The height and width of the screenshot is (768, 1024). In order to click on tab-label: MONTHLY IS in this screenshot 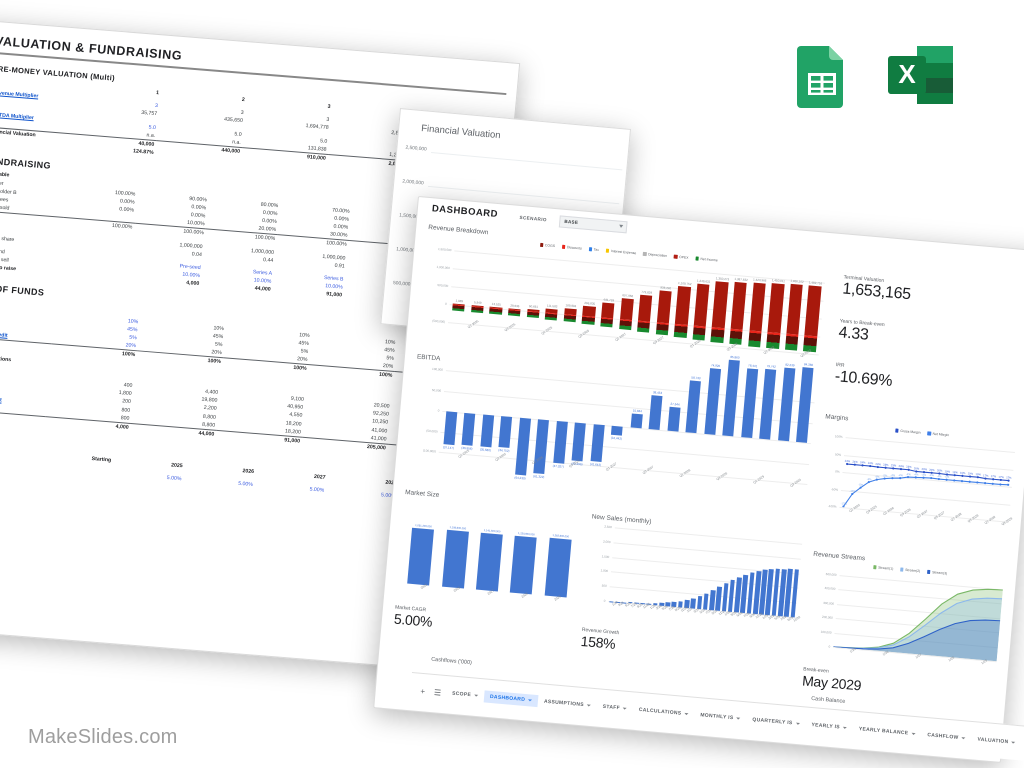, I will do `click(717, 717)`.